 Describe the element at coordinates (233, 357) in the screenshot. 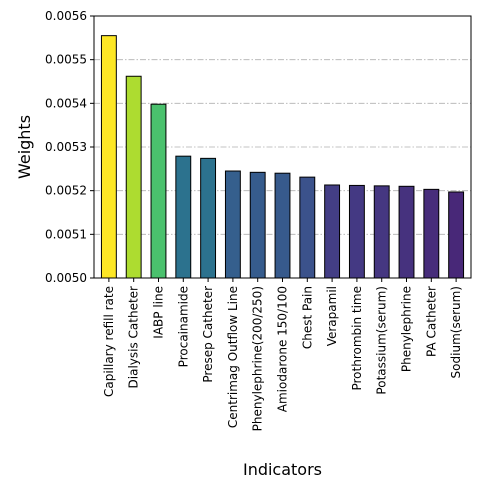

I see `x-tick-label: Centrimag Outflow Line` at that location.